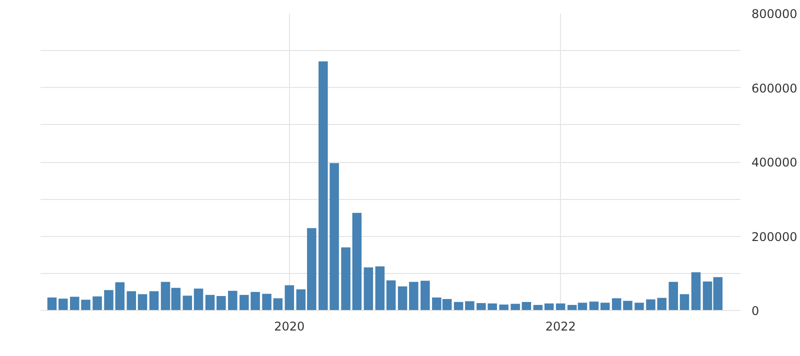  I want to click on y-tick-label: 800000, so click(775, 14).